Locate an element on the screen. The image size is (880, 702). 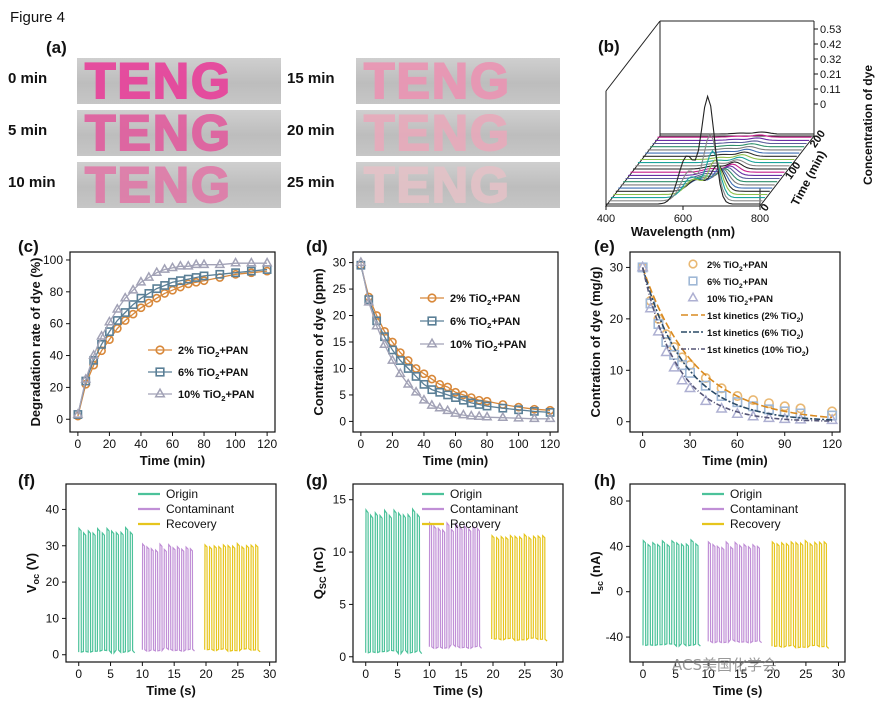
x-tick-label: 120 is located at coordinates (550, 444).